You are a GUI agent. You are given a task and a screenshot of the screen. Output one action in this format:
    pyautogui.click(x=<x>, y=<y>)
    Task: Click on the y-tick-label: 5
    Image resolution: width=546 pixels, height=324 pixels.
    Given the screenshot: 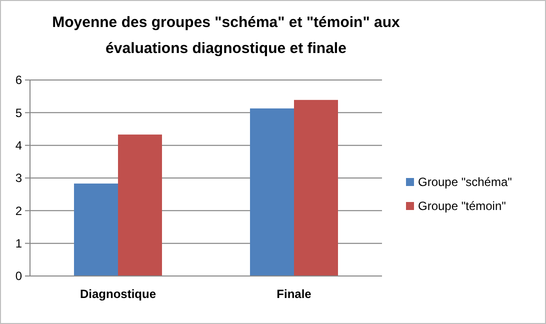 What is the action you would take?
    pyautogui.click(x=18, y=113)
    